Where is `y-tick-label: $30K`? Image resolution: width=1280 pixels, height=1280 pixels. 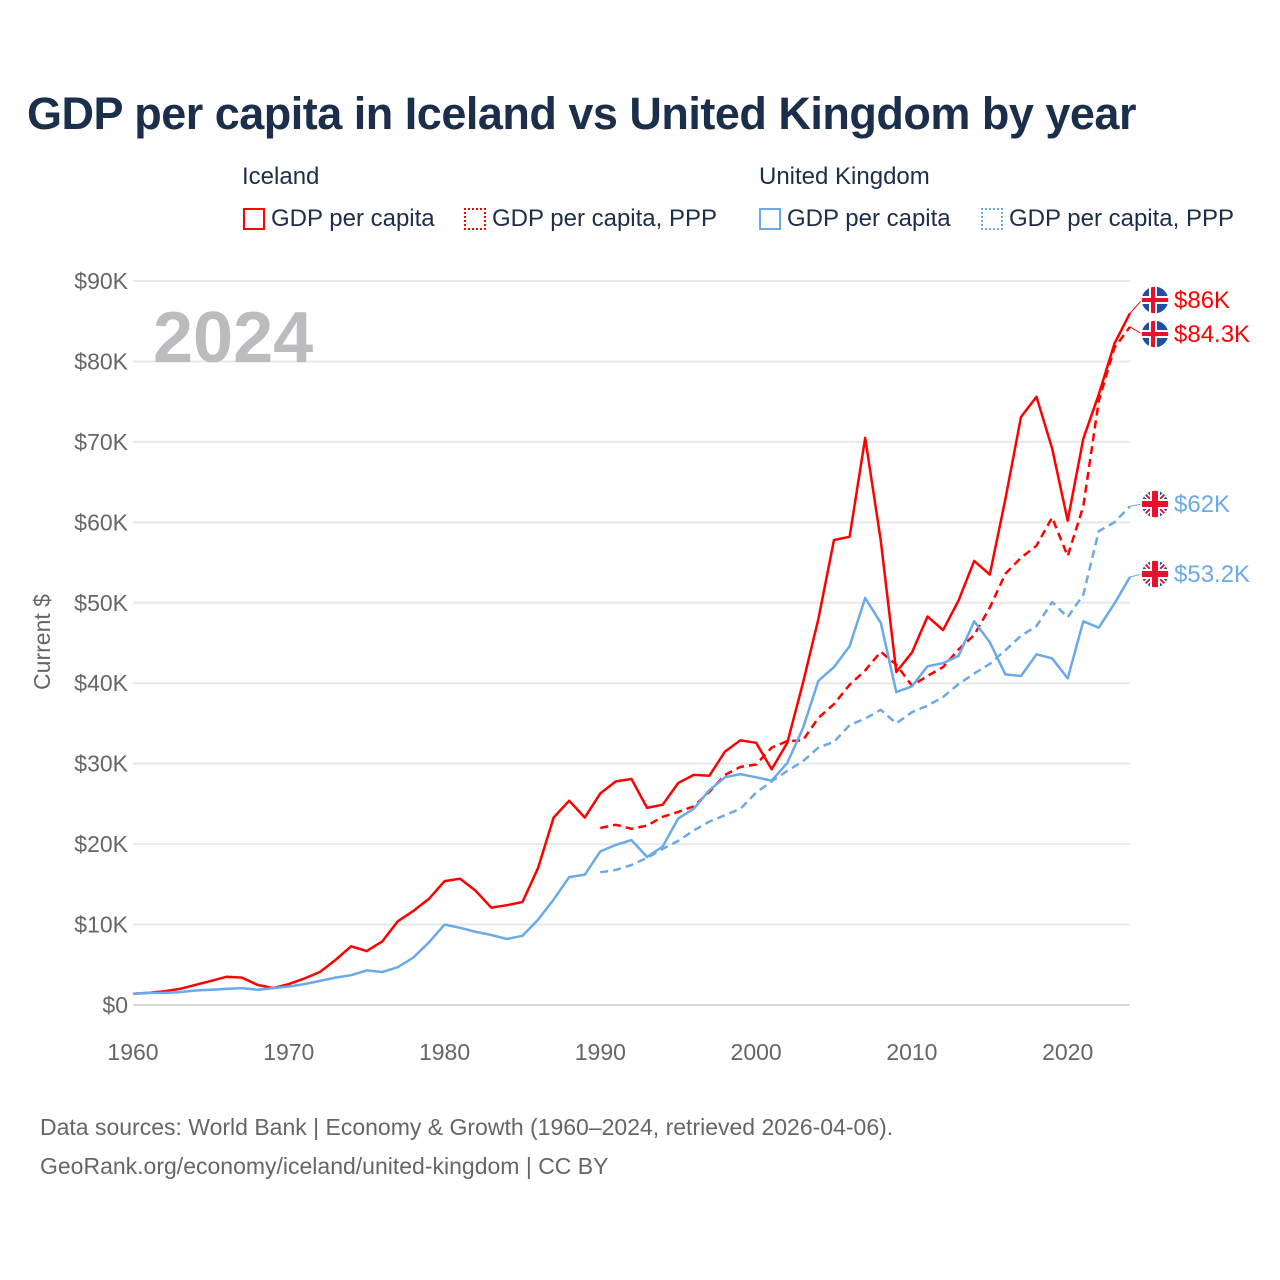
y-tick-label: $30K is located at coordinates (101, 764).